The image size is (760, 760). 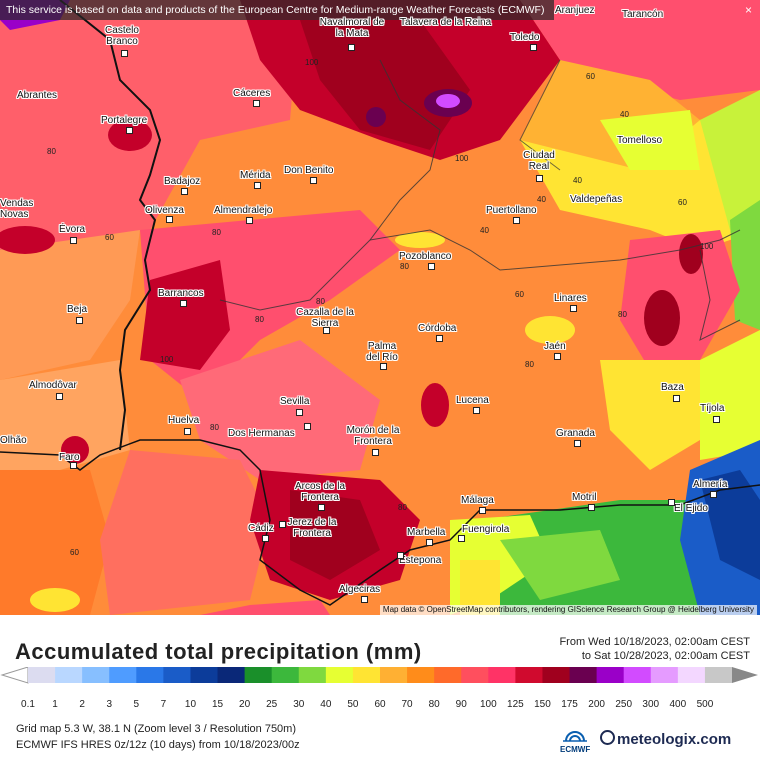 I want to click on scale-label: 20, so click(x=245, y=704).